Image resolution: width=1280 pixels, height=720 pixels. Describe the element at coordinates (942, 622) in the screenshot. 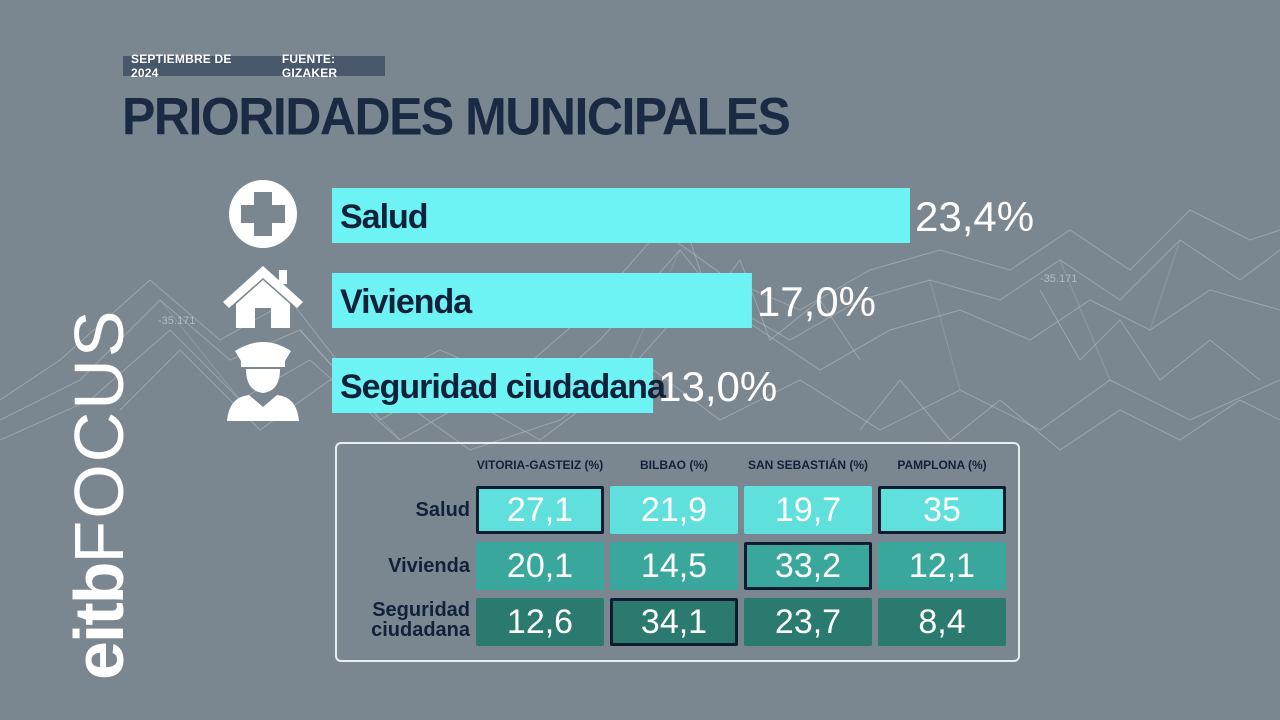

I see `table-cell: 8,4` at that location.